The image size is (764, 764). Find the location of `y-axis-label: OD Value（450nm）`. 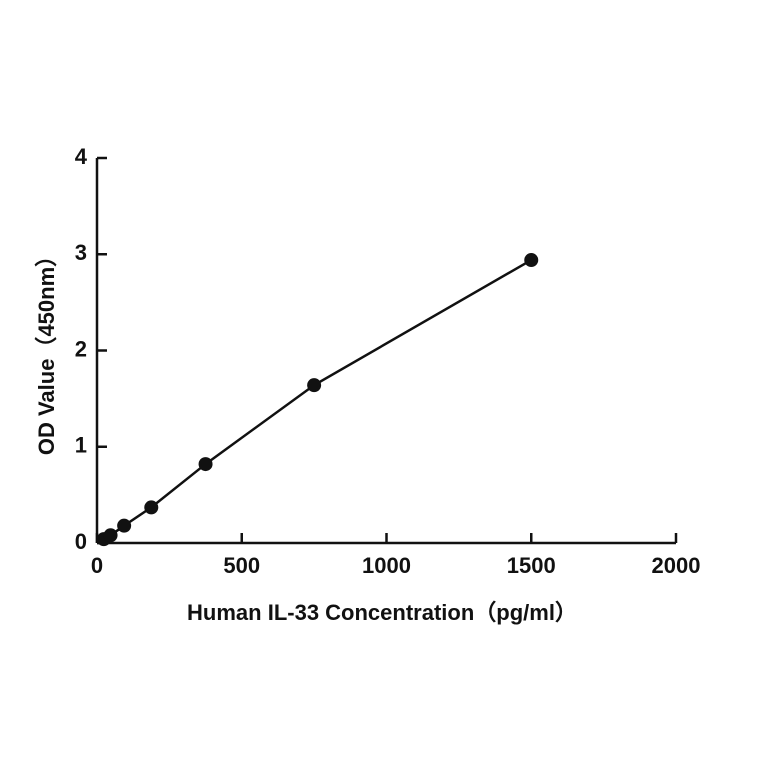

y-axis-label: OD Value（450nm） is located at coordinates (46, 350).